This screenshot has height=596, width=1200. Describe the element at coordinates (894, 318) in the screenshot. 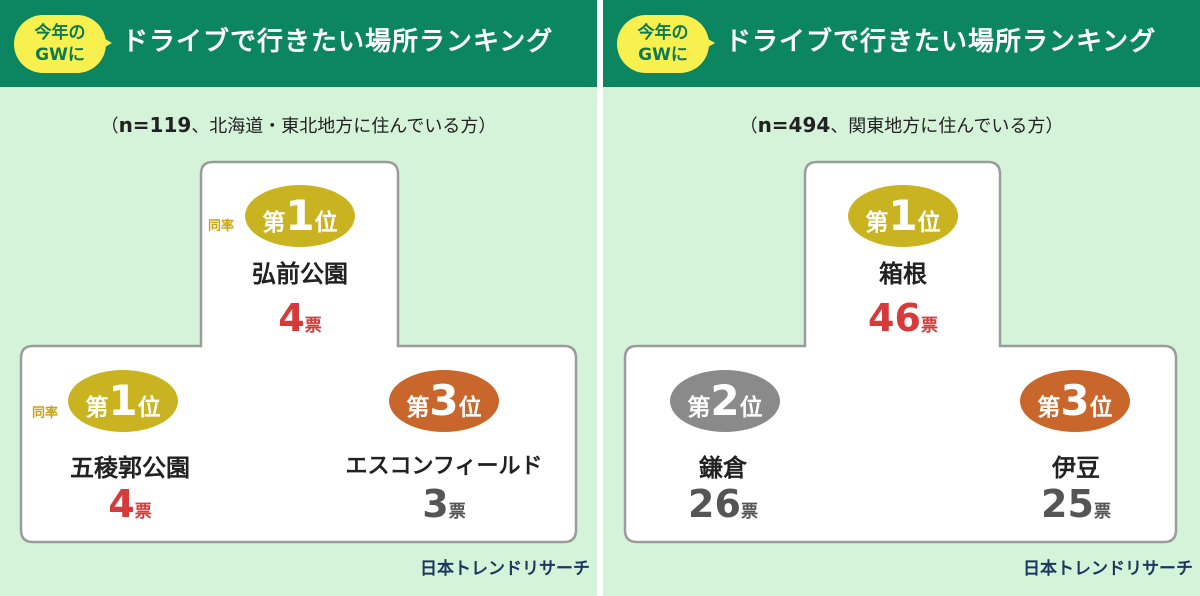

I see `vote-number: 46` at that location.